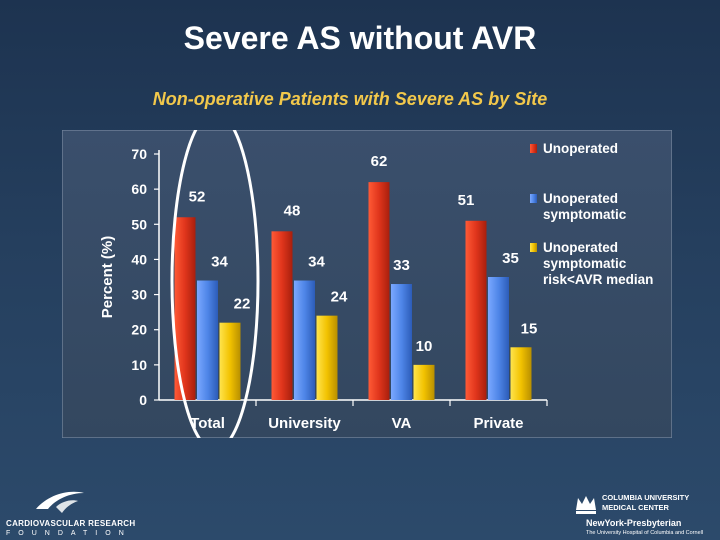 The width and height of the screenshot is (720, 540). Describe the element at coordinates (586, 505) in the screenshot. I see `columbia-crown-icon` at that location.